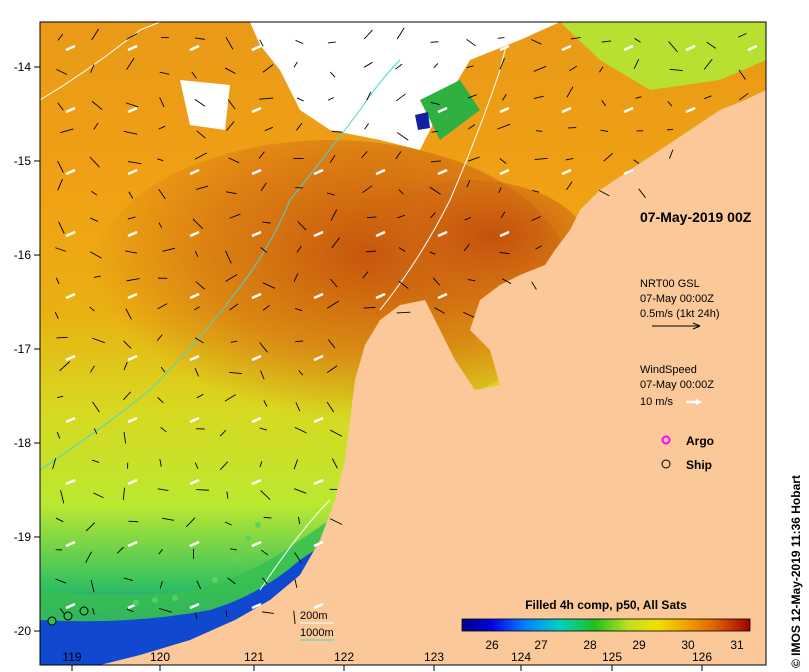 The width and height of the screenshot is (809, 672). What do you see at coordinates (657, 402) in the screenshot?
I see `wind-legend-scale: 10 m/s` at bounding box center [657, 402].